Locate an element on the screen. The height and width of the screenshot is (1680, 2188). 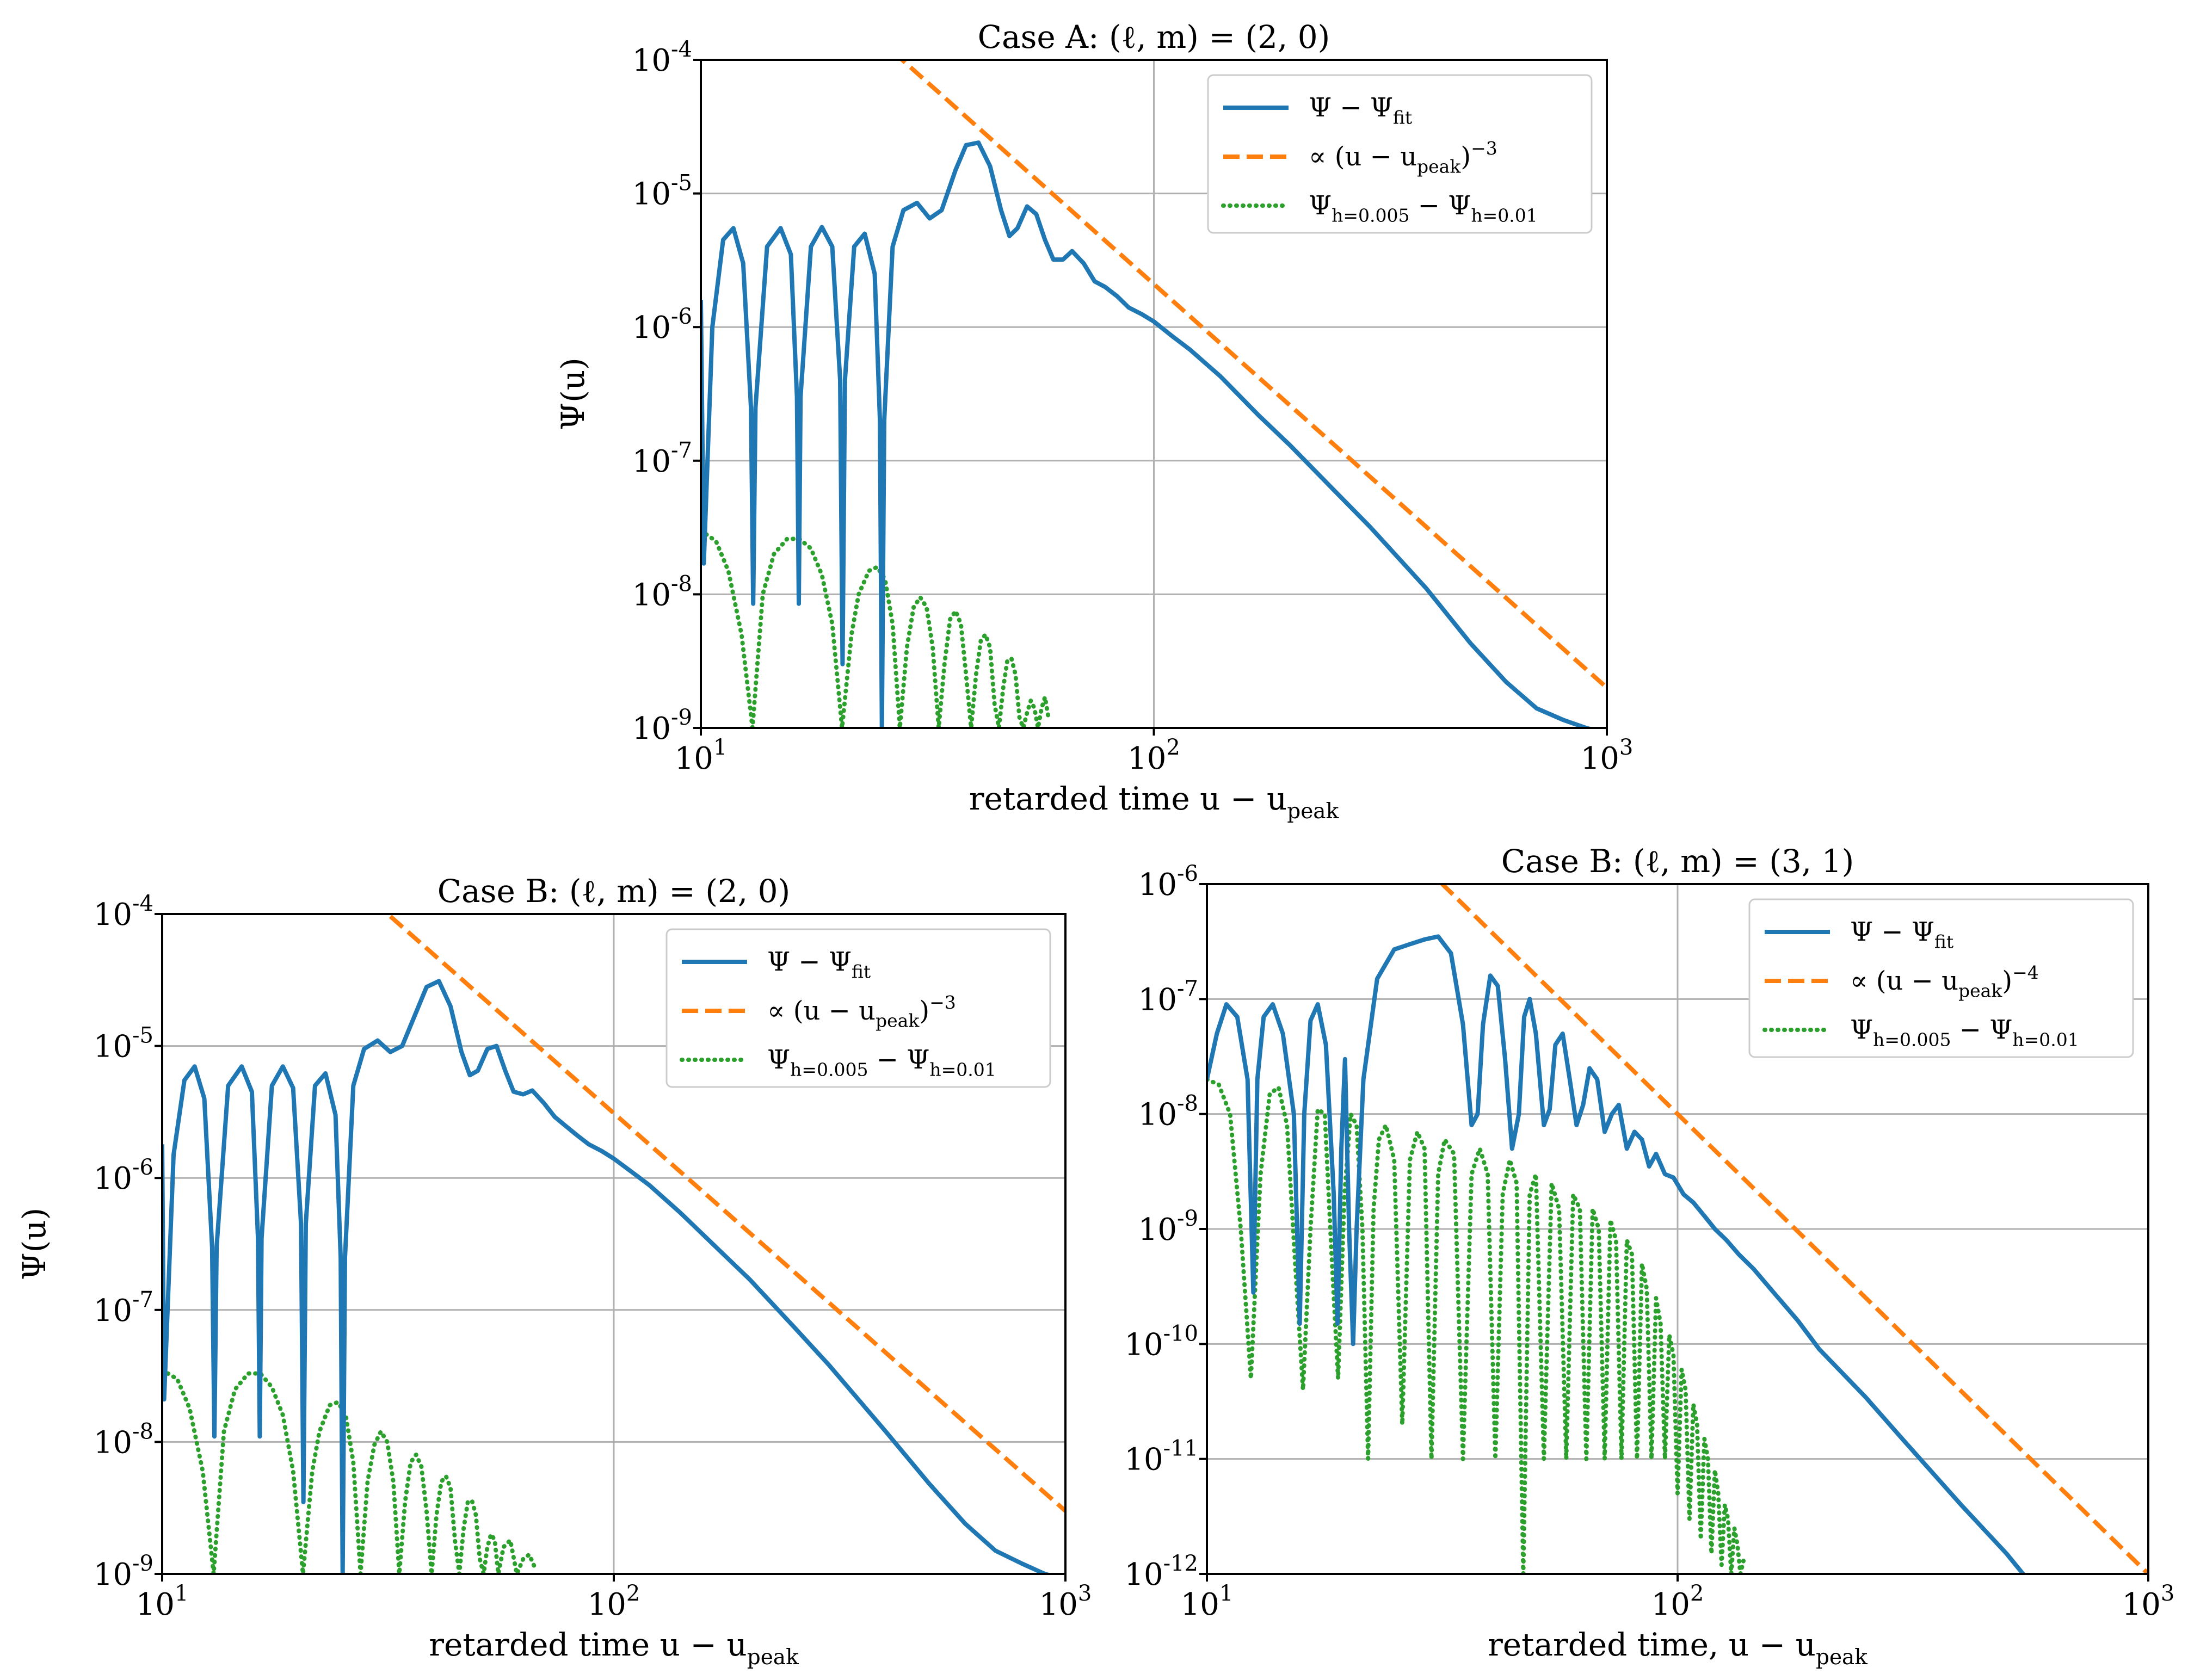
x-axis-label: retarded time, u − upeak is located at coordinates (1677, 1648).